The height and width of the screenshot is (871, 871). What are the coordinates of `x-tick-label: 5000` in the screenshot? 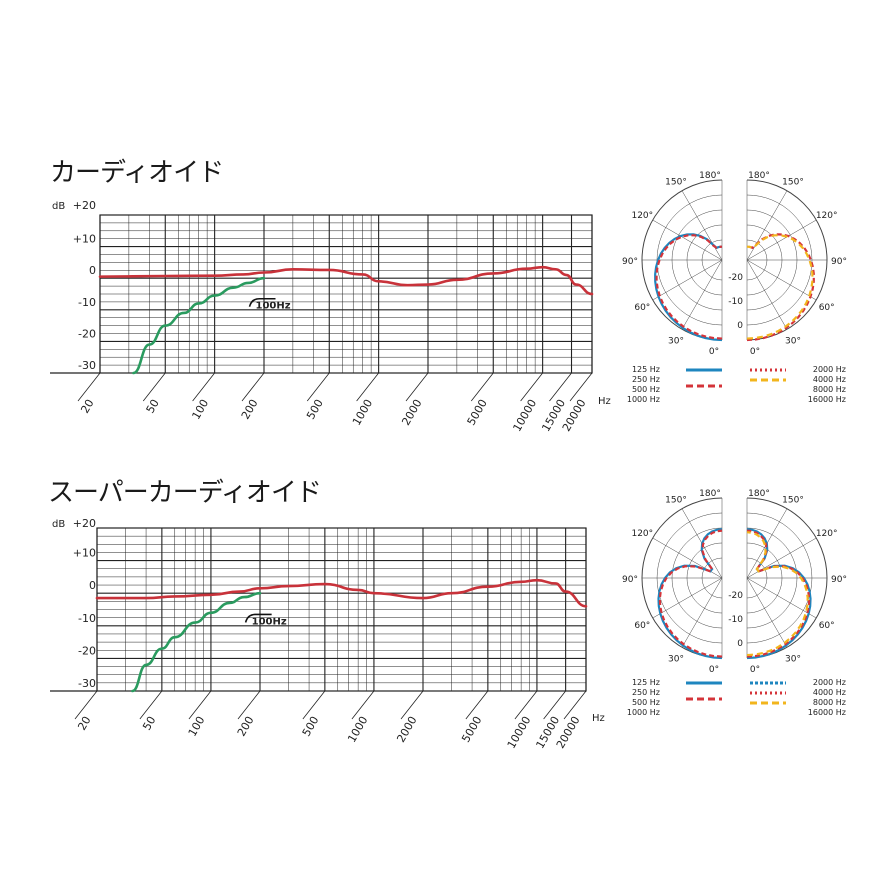 It's located at (471, 729).